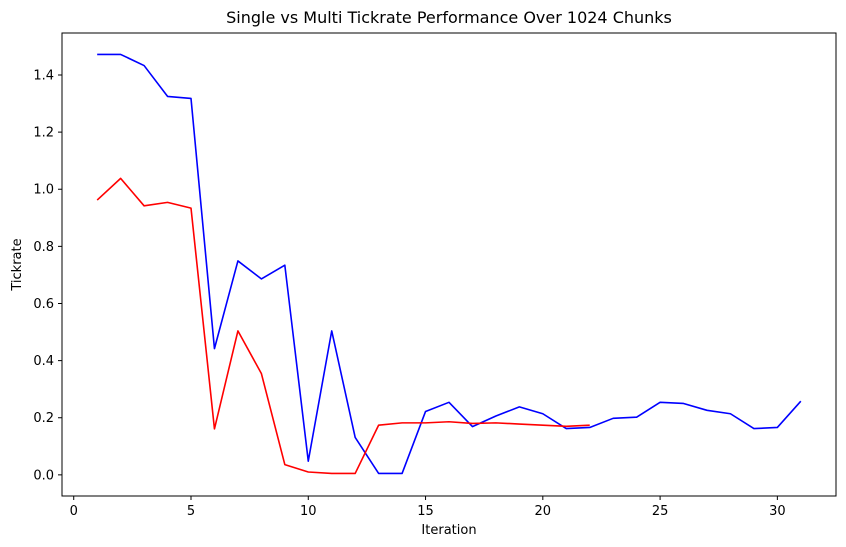 Image resolution: width=846 pixels, height=547 pixels. I want to click on y-tick-label: 1.0, so click(43, 190).